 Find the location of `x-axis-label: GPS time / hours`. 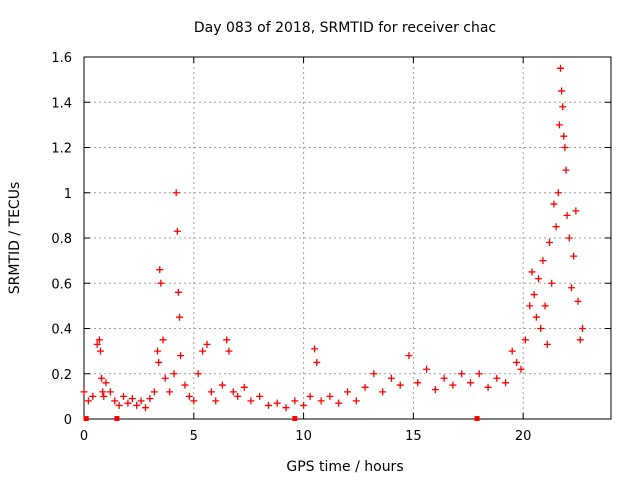

x-axis-label: GPS time / hours is located at coordinates (344, 467).